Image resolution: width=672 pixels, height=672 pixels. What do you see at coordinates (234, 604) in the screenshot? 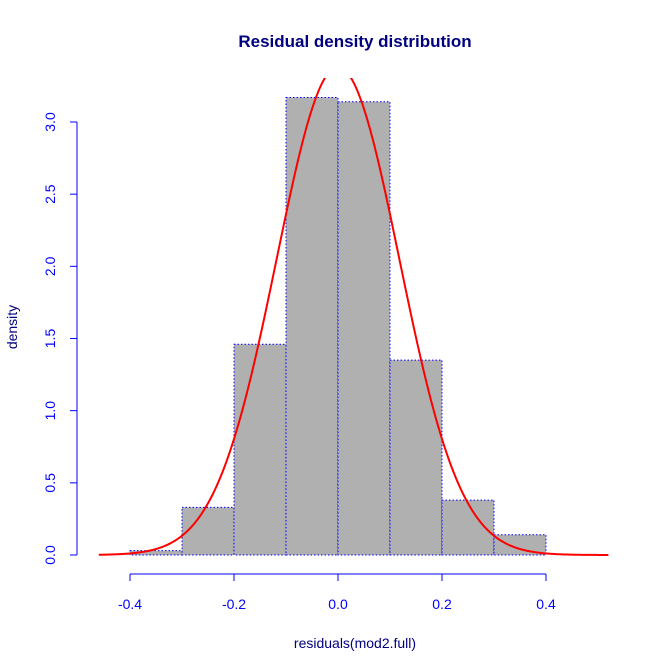
I see `x-tick-label: -0.2` at bounding box center [234, 604].